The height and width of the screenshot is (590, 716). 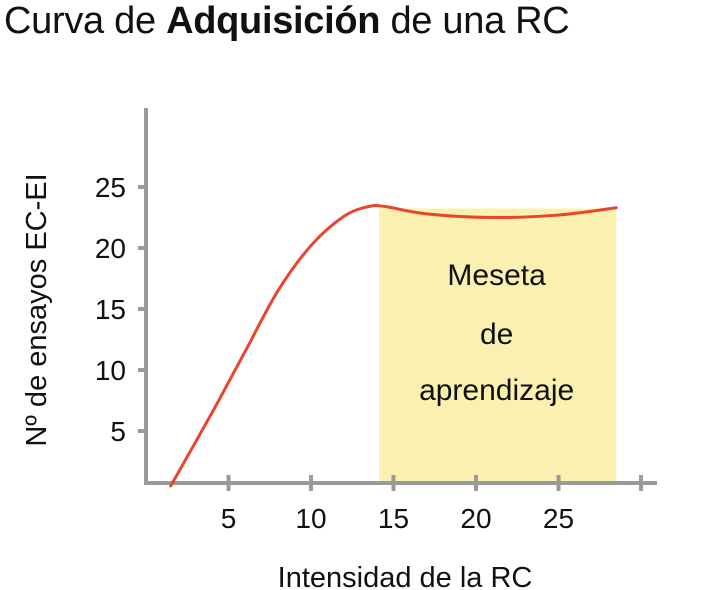 What do you see at coordinates (393, 518) in the screenshot?
I see `x-tick-label: 15` at bounding box center [393, 518].